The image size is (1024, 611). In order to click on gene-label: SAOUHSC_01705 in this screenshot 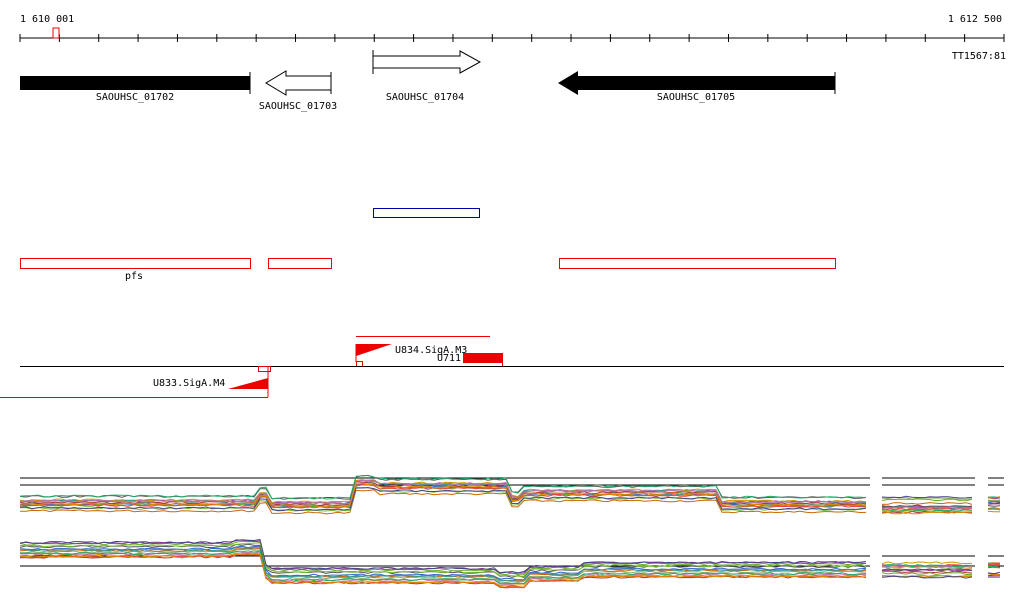, I will do `click(696, 97)`.